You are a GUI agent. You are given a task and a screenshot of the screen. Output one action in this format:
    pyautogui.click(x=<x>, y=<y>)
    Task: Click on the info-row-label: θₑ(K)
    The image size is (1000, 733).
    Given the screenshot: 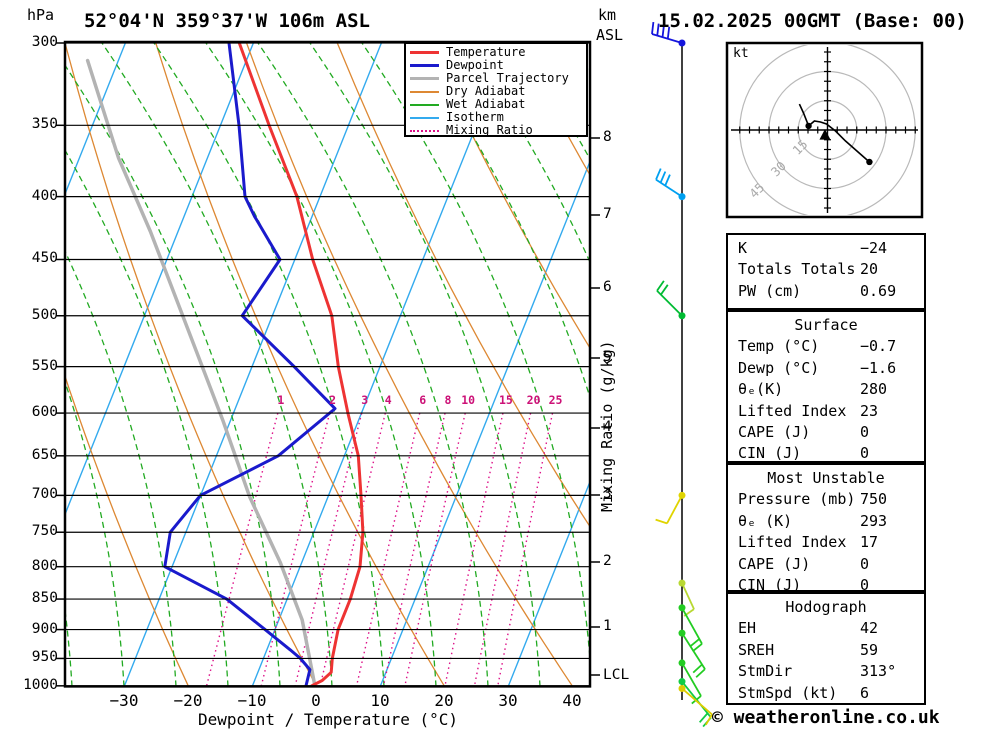 What is the action you would take?
    pyautogui.click(x=761, y=389)
    